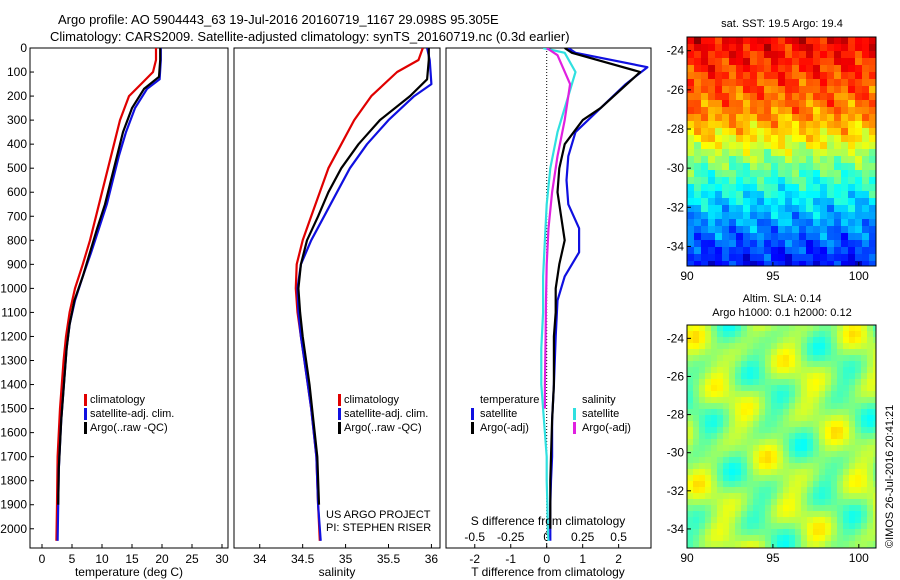 The image size is (900, 580). Describe the element at coordinates (782, 299) in the screenshot. I see `sla-map-title-1: Altim. SLA: 0.14` at that location.